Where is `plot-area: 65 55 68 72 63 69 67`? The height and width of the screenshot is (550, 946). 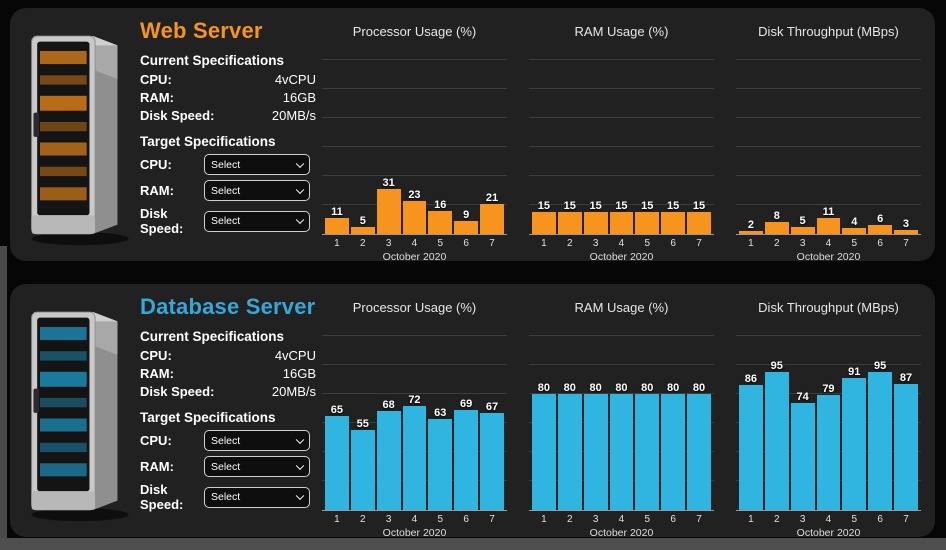
plot-area: 65 55 68 72 63 69 67 is located at coordinates (414, 423).